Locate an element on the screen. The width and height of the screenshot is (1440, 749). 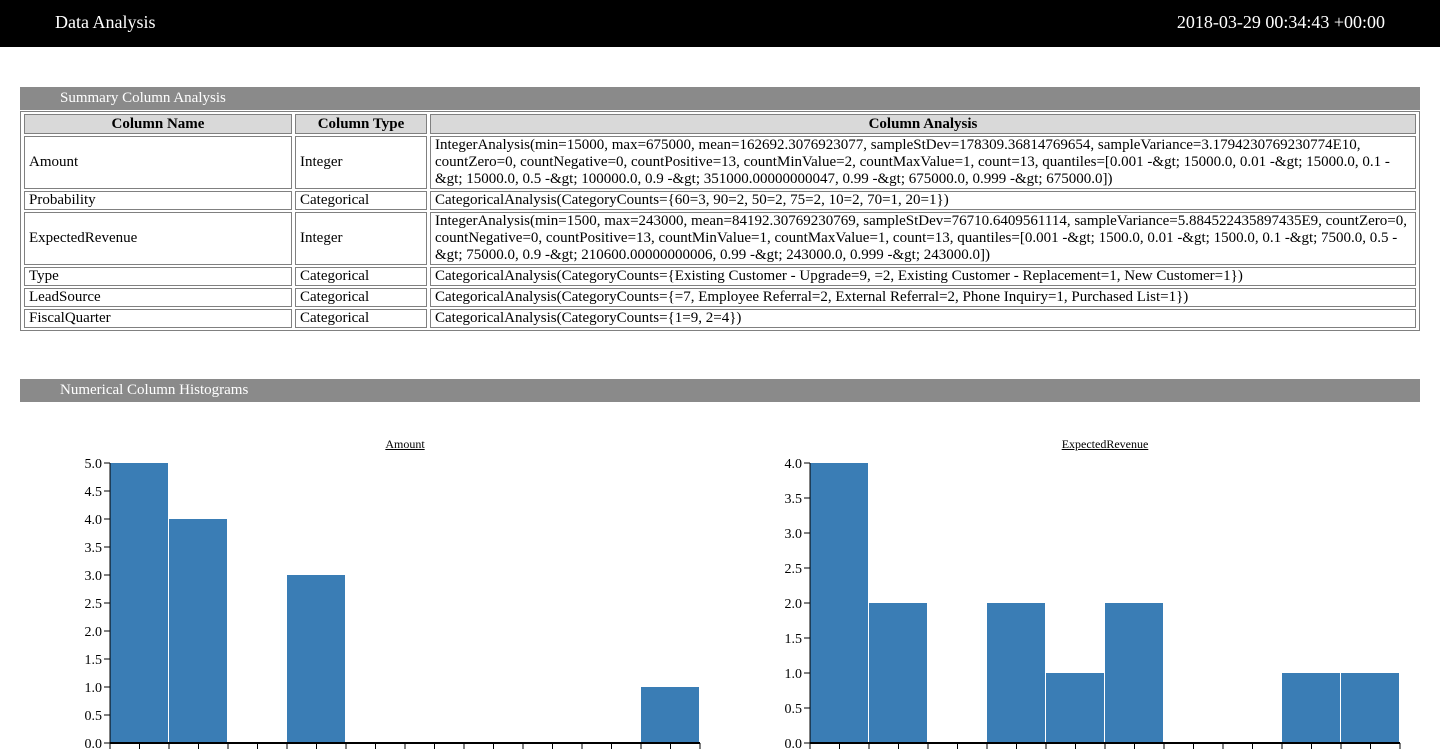
y-tick-label: 5.0 is located at coordinates (94, 464).